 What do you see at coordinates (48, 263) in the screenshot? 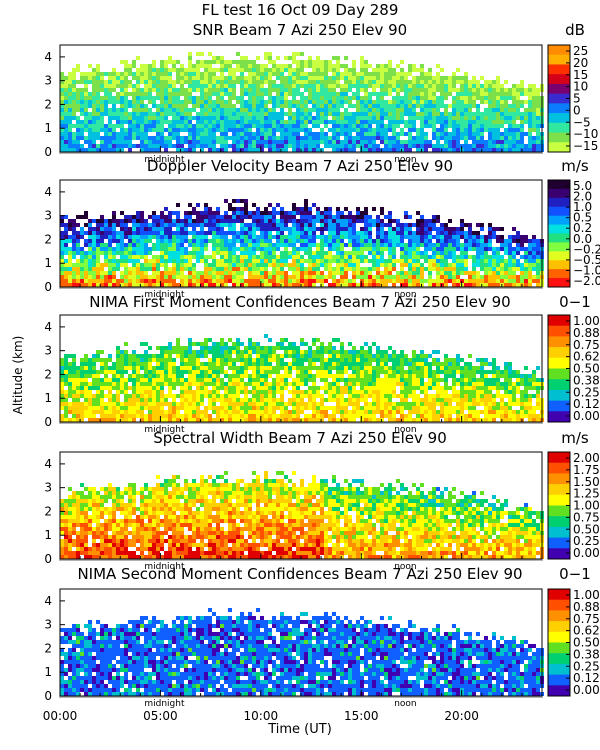
I see `y-tick-label: 1` at bounding box center [48, 263].